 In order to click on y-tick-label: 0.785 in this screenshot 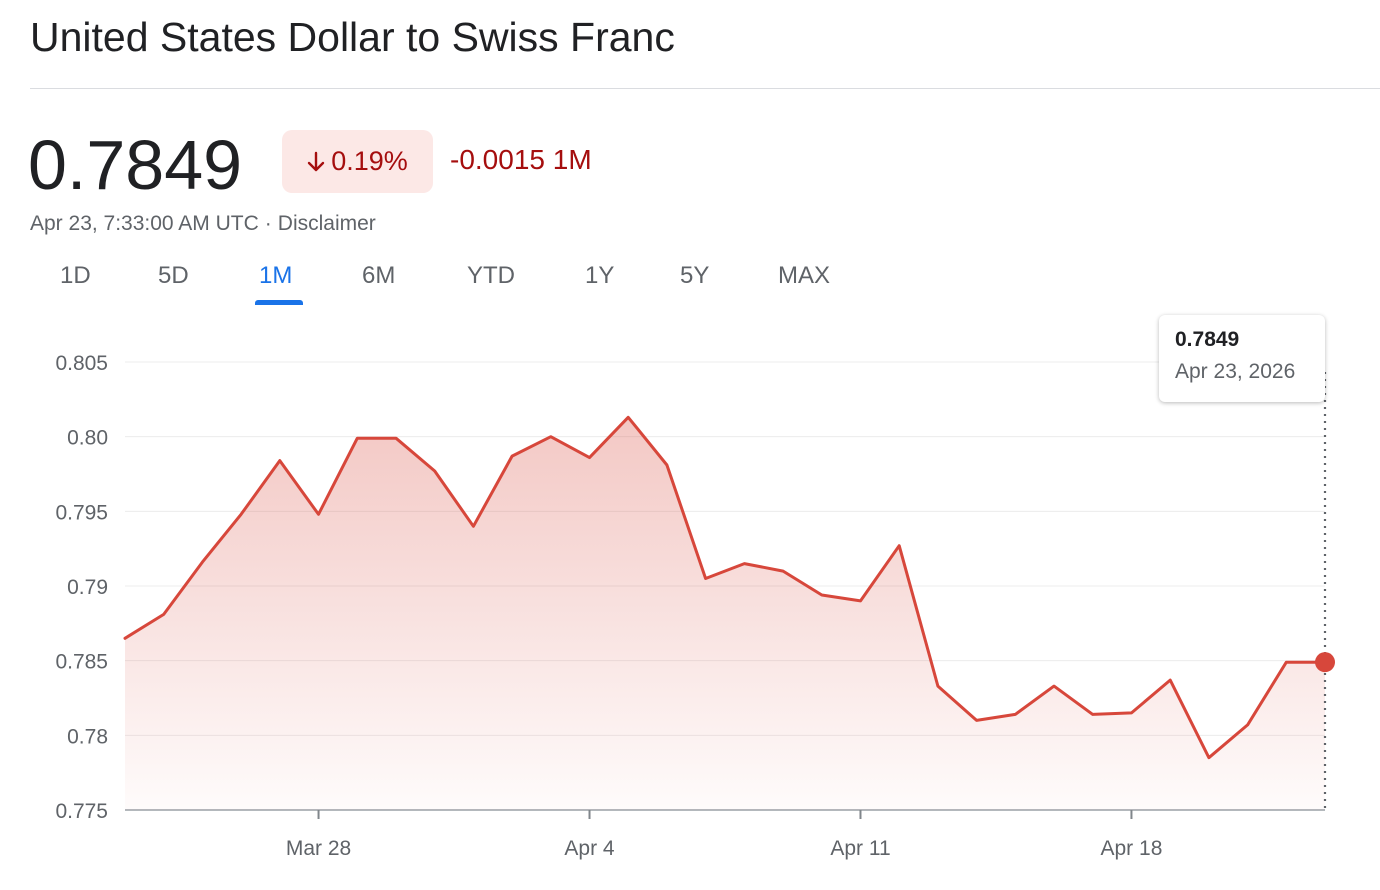, I will do `click(81, 662)`.